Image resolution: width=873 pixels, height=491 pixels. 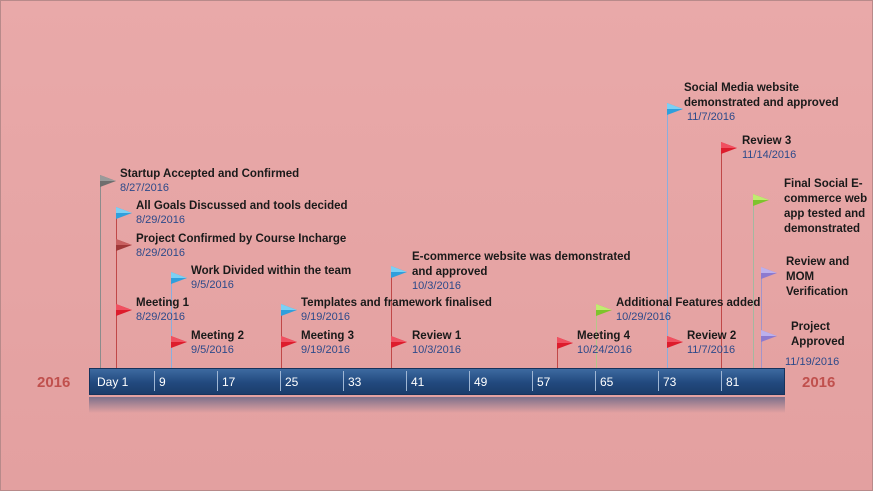 I want to click on event-title: Review and MOM Verification, so click(x=818, y=277).